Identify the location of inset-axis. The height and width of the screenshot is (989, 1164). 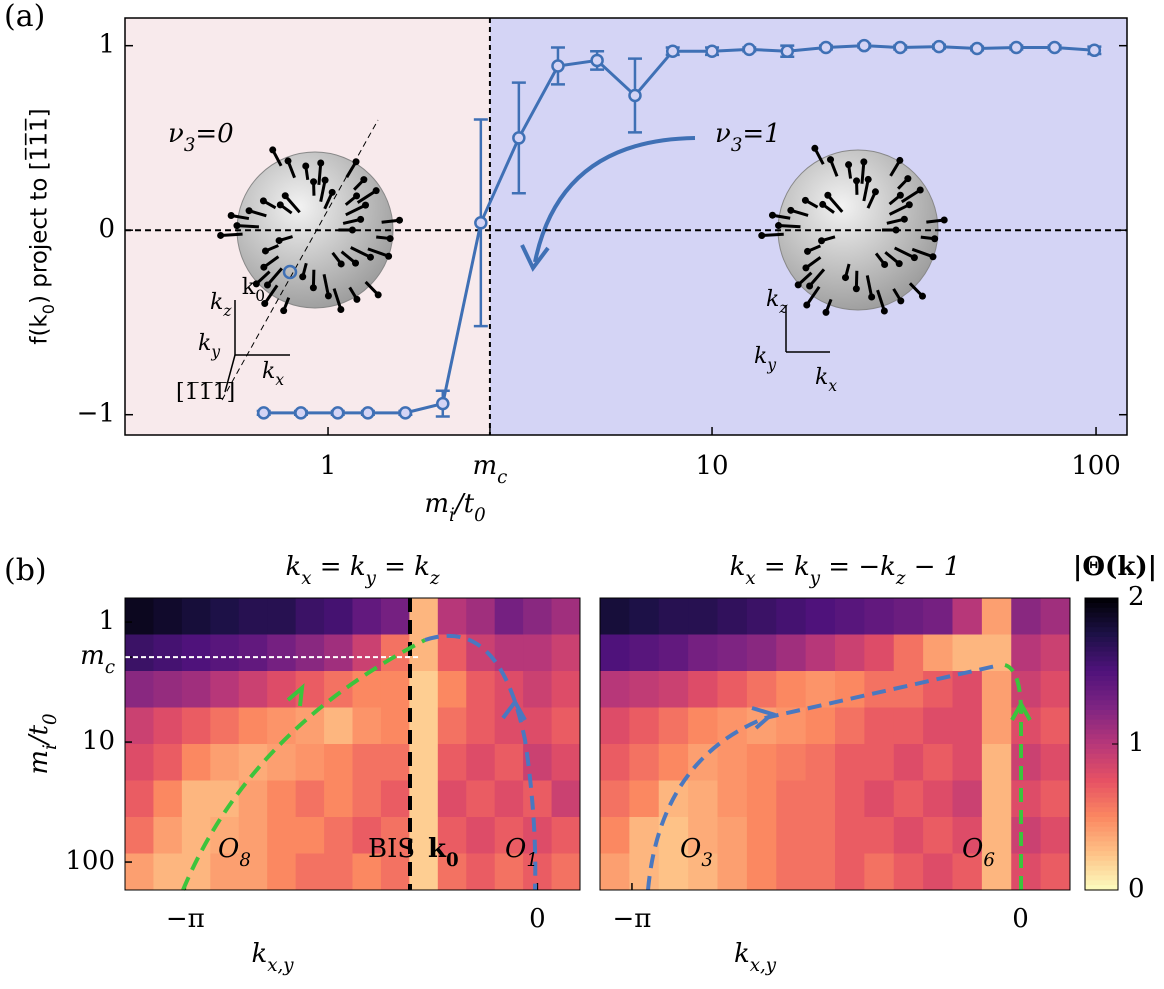
(230, 373).